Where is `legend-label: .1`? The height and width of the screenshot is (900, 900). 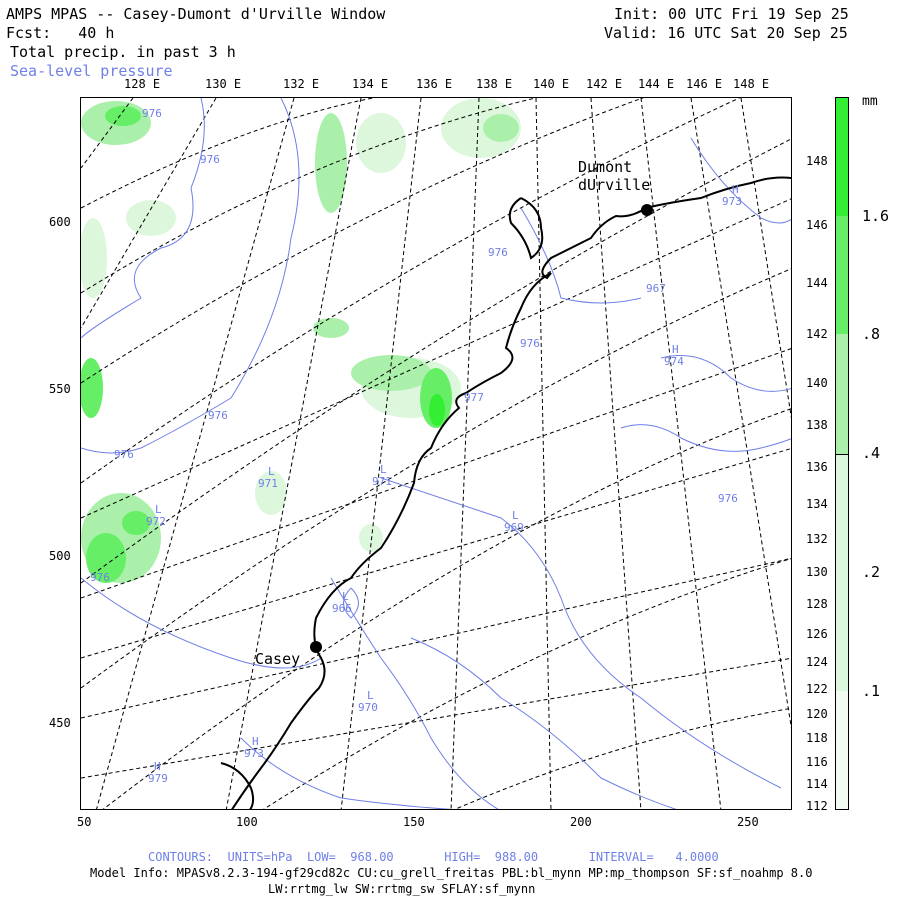 legend-label: .1 is located at coordinates (871, 691).